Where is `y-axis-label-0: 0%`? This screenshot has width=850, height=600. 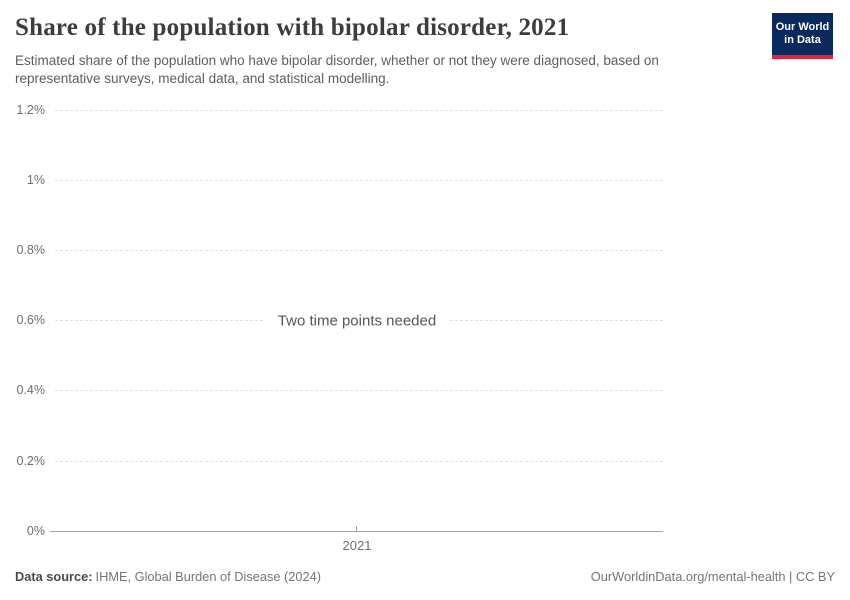 y-axis-label-0: 0% is located at coordinates (35, 531).